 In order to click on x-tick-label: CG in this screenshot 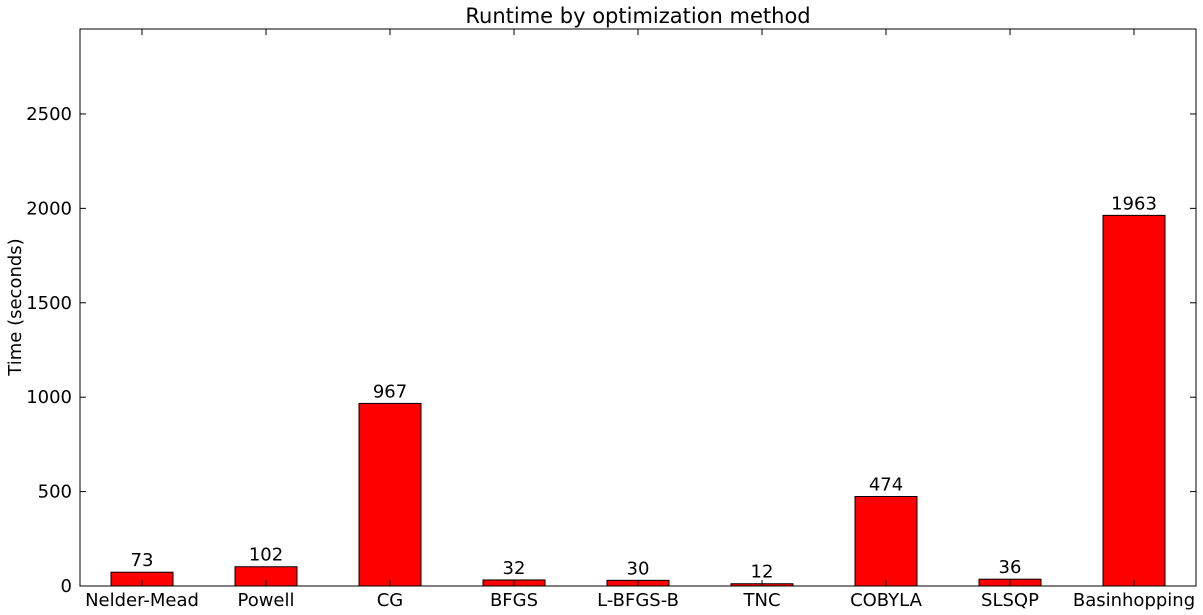, I will do `click(390, 600)`.